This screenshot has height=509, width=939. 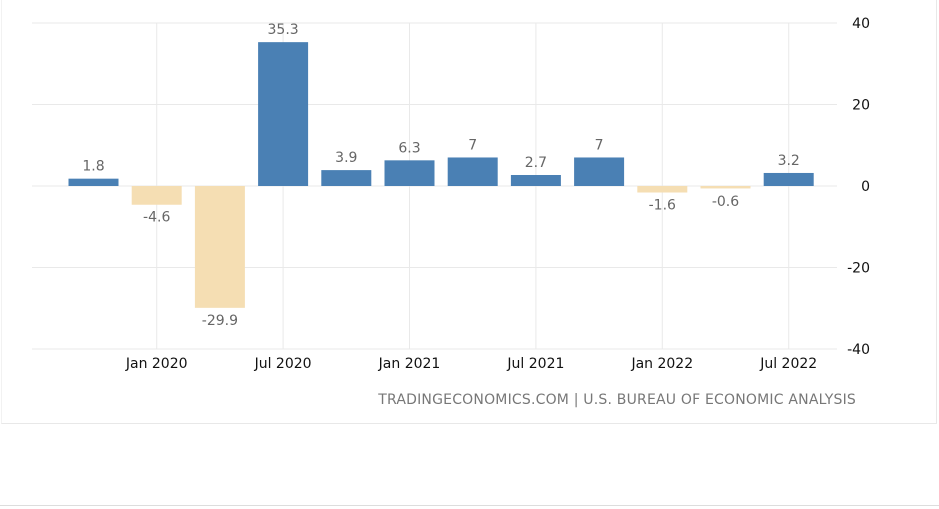 What do you see at coordinates (861, 24) in the screenshot?
I see `y-tick-label: 40` at bounding box center [861, 24].